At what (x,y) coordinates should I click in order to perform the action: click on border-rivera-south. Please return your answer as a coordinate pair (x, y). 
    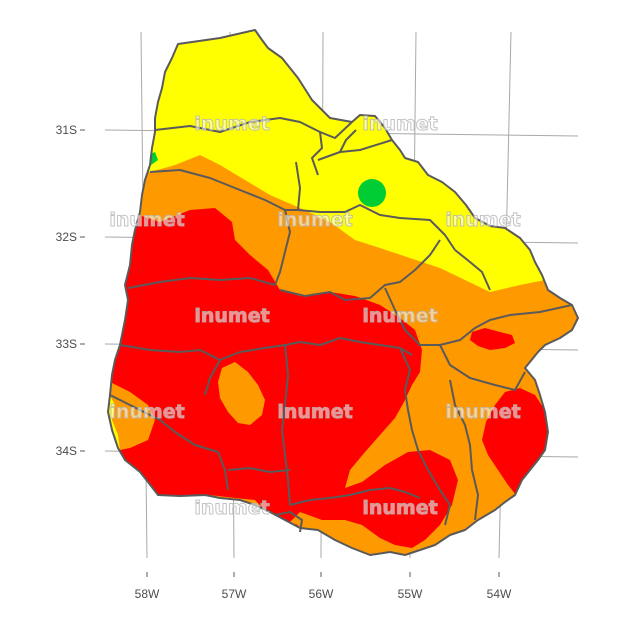
    Looking at the image, I should click on (375, 206).